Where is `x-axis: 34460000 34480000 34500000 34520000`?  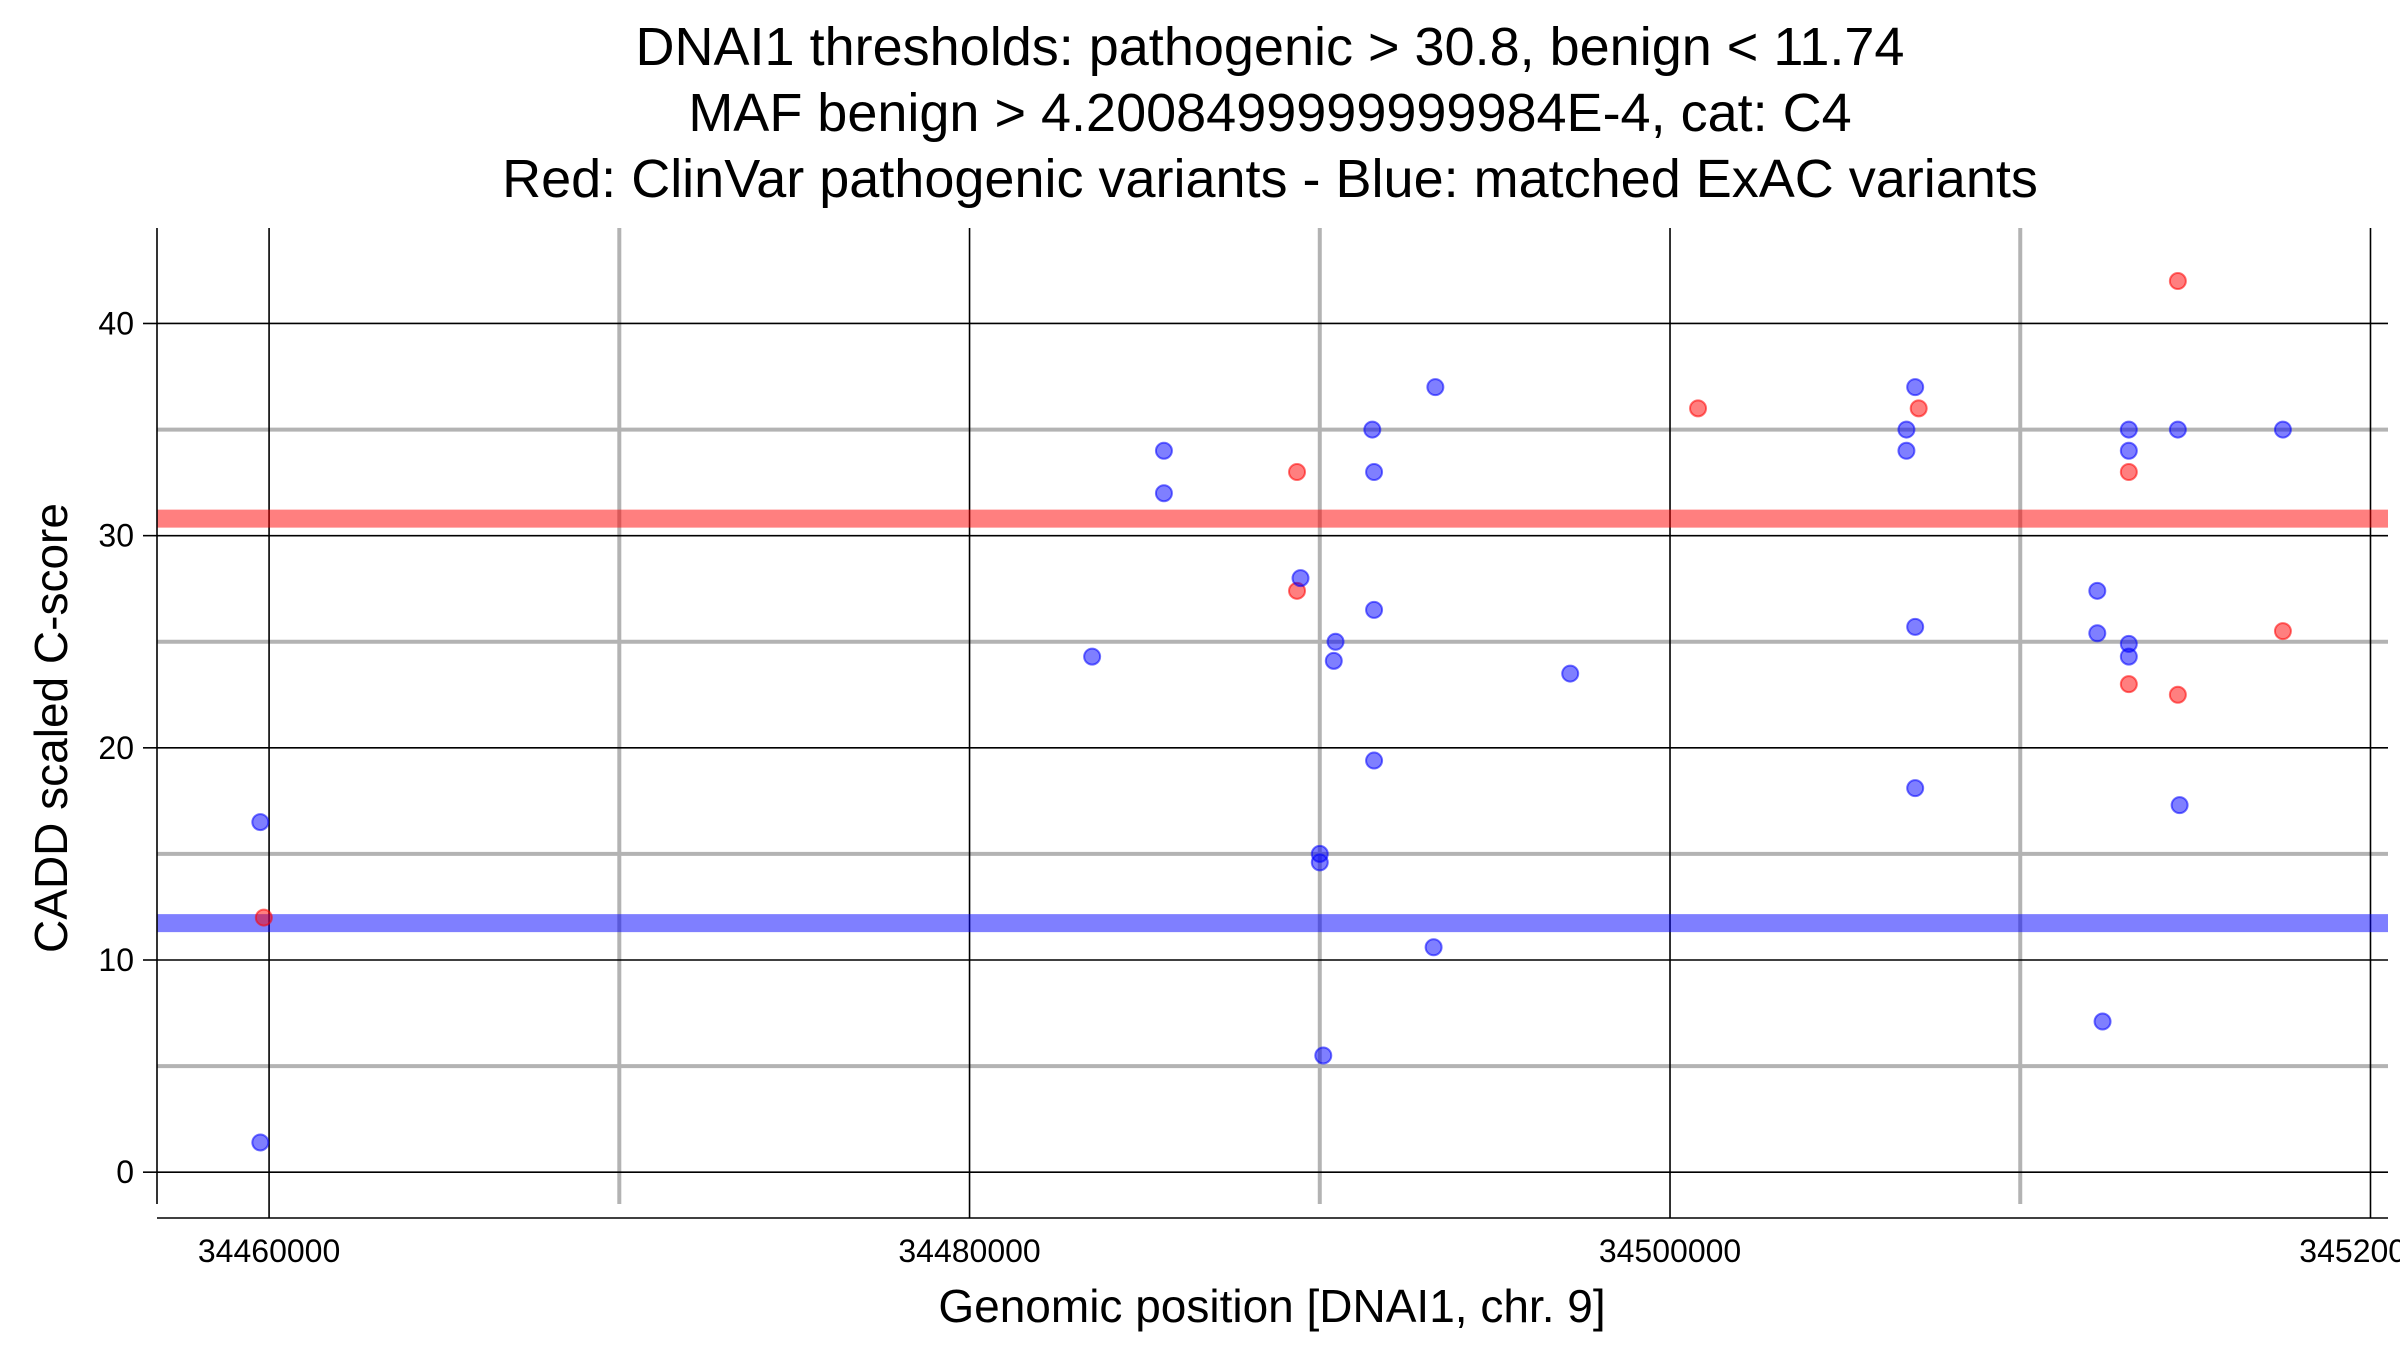 x-axis: 34460000 34480000 34500000 34520000 is located at coordinates (1278, 1236).